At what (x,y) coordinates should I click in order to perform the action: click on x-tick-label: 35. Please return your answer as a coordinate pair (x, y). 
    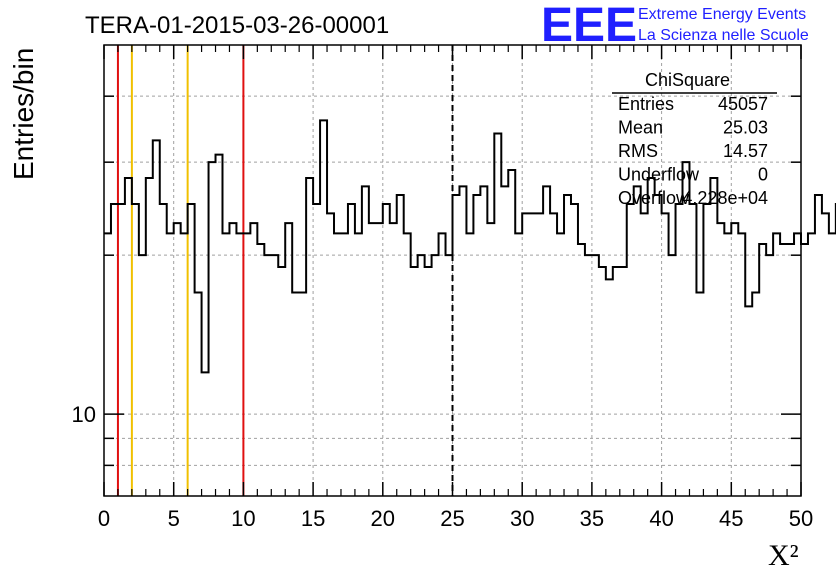
    Looking at the image, I should click on (592, 518).